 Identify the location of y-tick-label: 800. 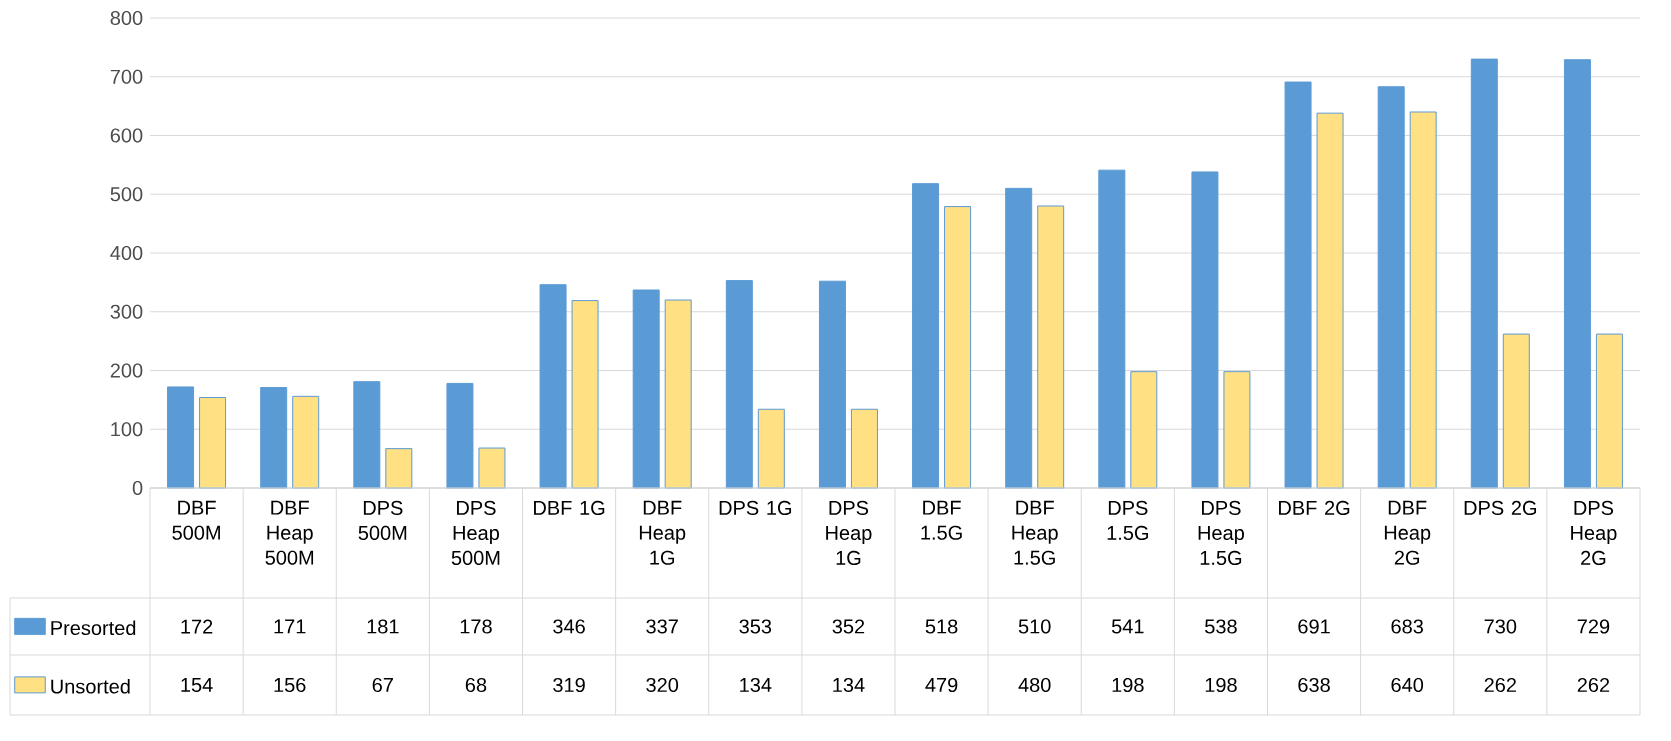
(126, 18).